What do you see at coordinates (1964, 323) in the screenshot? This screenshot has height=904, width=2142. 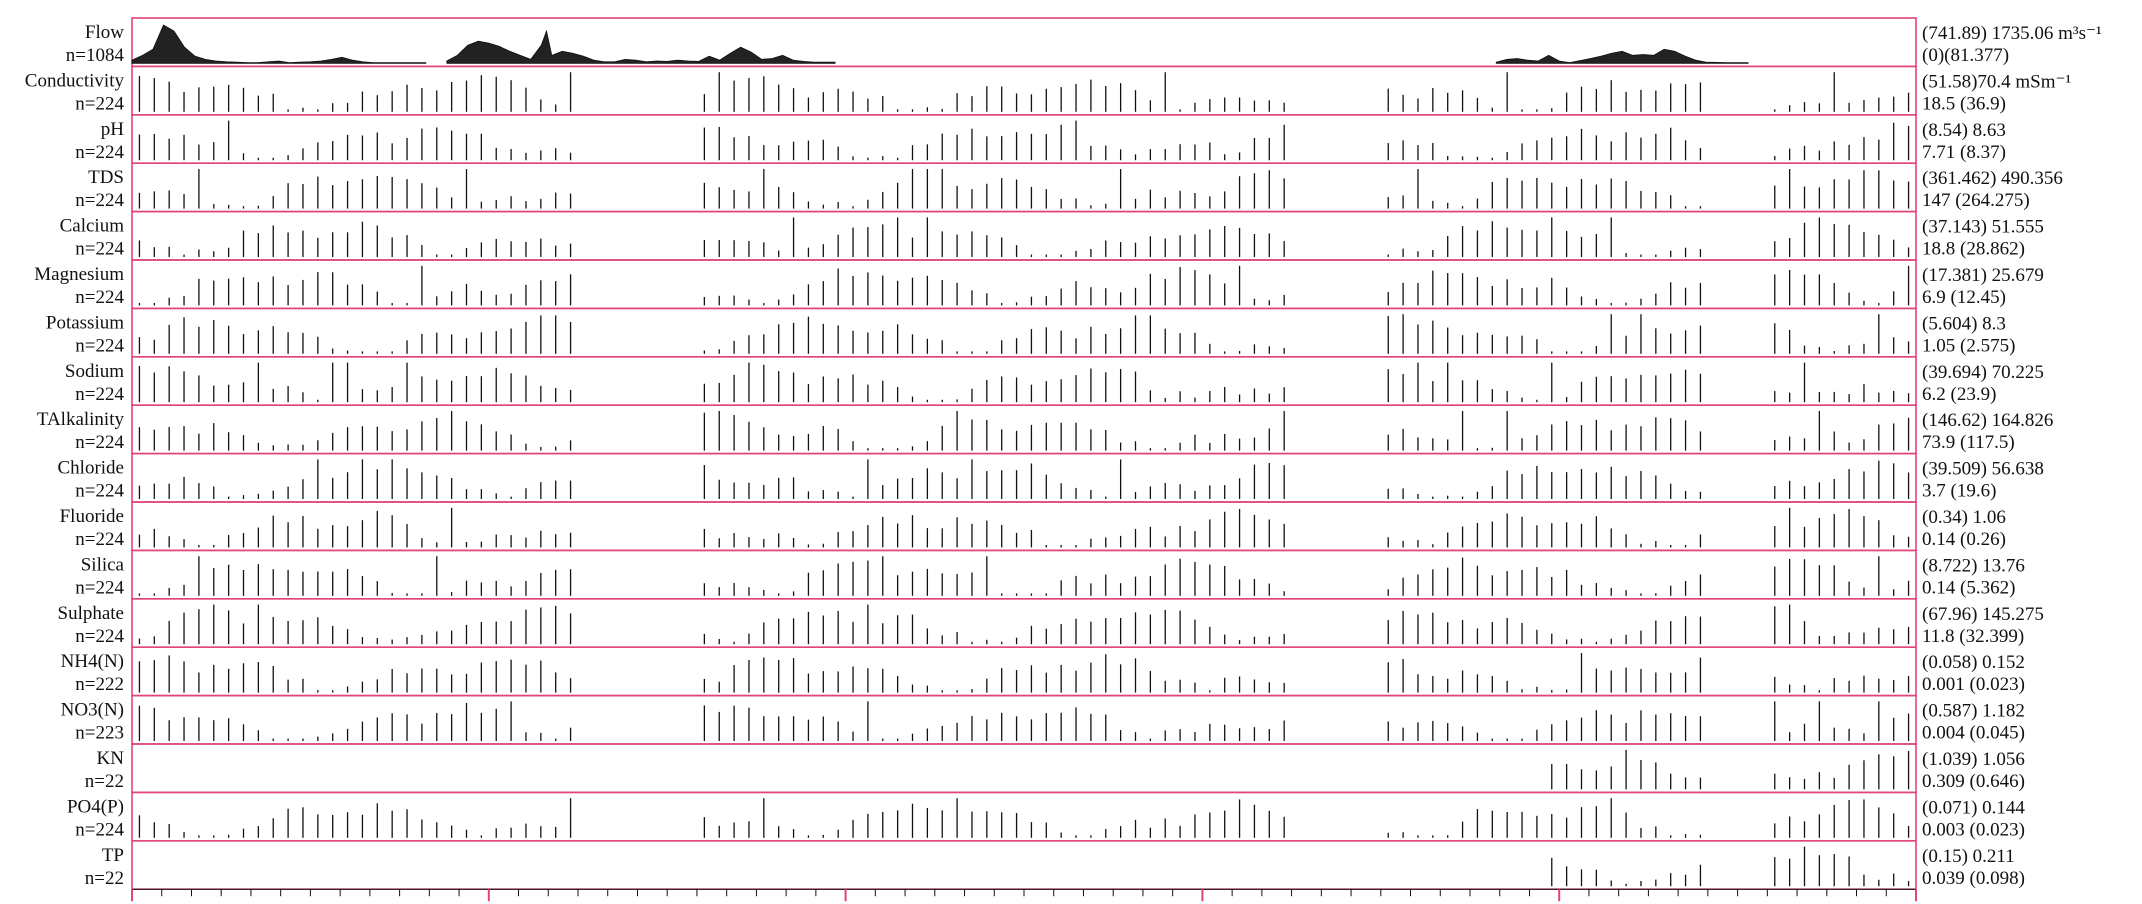 I see `panel-stats-top: (5.604) 8.3` at bounding box center [1964, 323].